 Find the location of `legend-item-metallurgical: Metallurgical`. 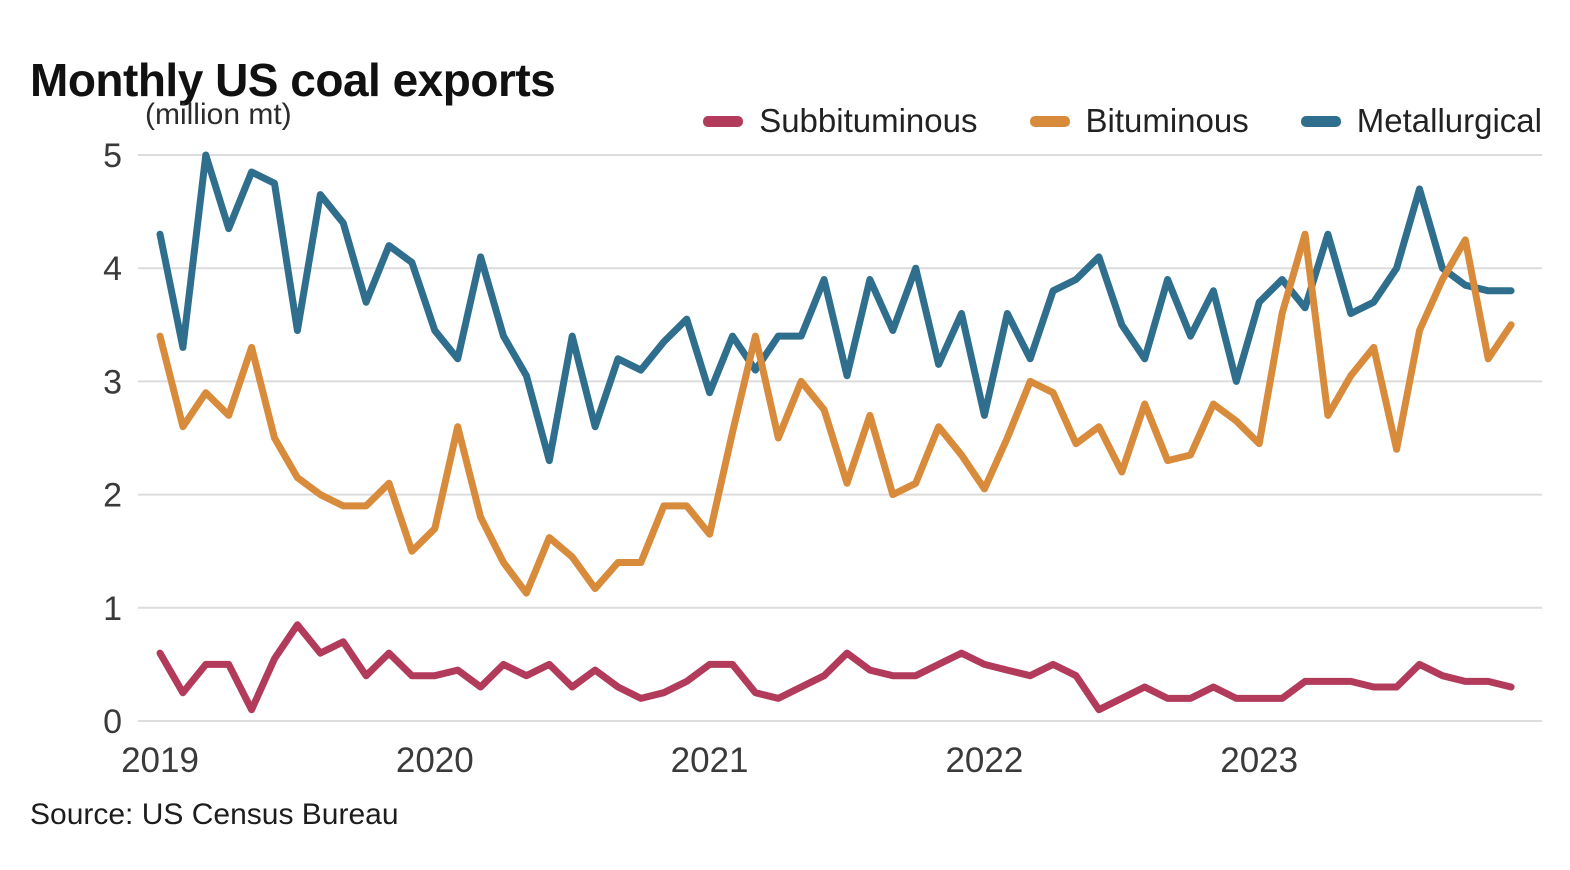

legend-item-metallurgical: Metallurgical is located at coordinates (1421, 121).